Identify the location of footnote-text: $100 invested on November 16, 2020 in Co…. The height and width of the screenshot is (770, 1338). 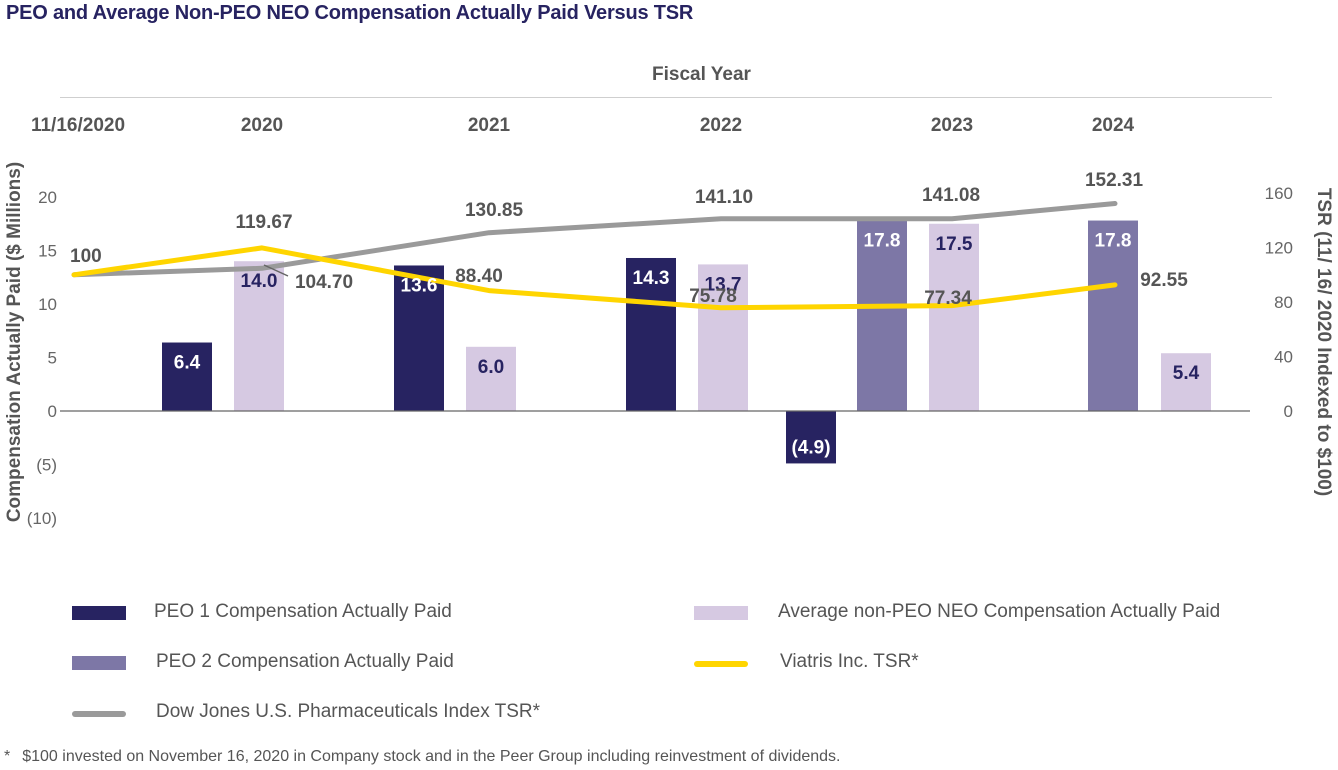
(431, 756).